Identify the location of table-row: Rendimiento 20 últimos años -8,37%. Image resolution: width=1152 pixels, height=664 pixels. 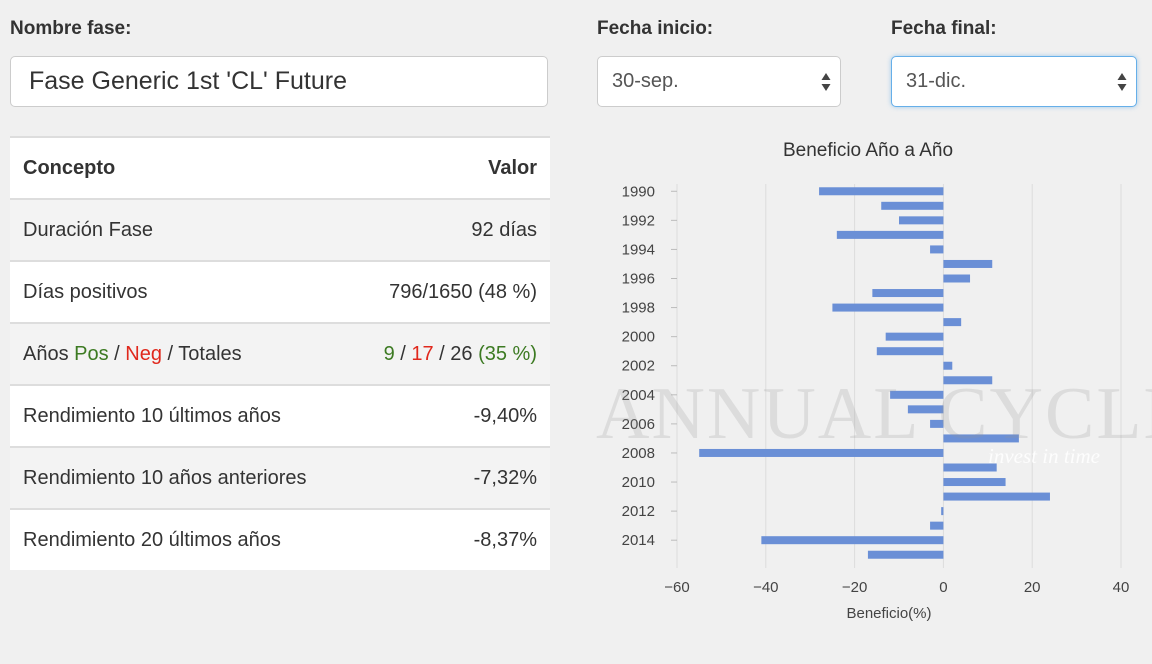
(280, 539).